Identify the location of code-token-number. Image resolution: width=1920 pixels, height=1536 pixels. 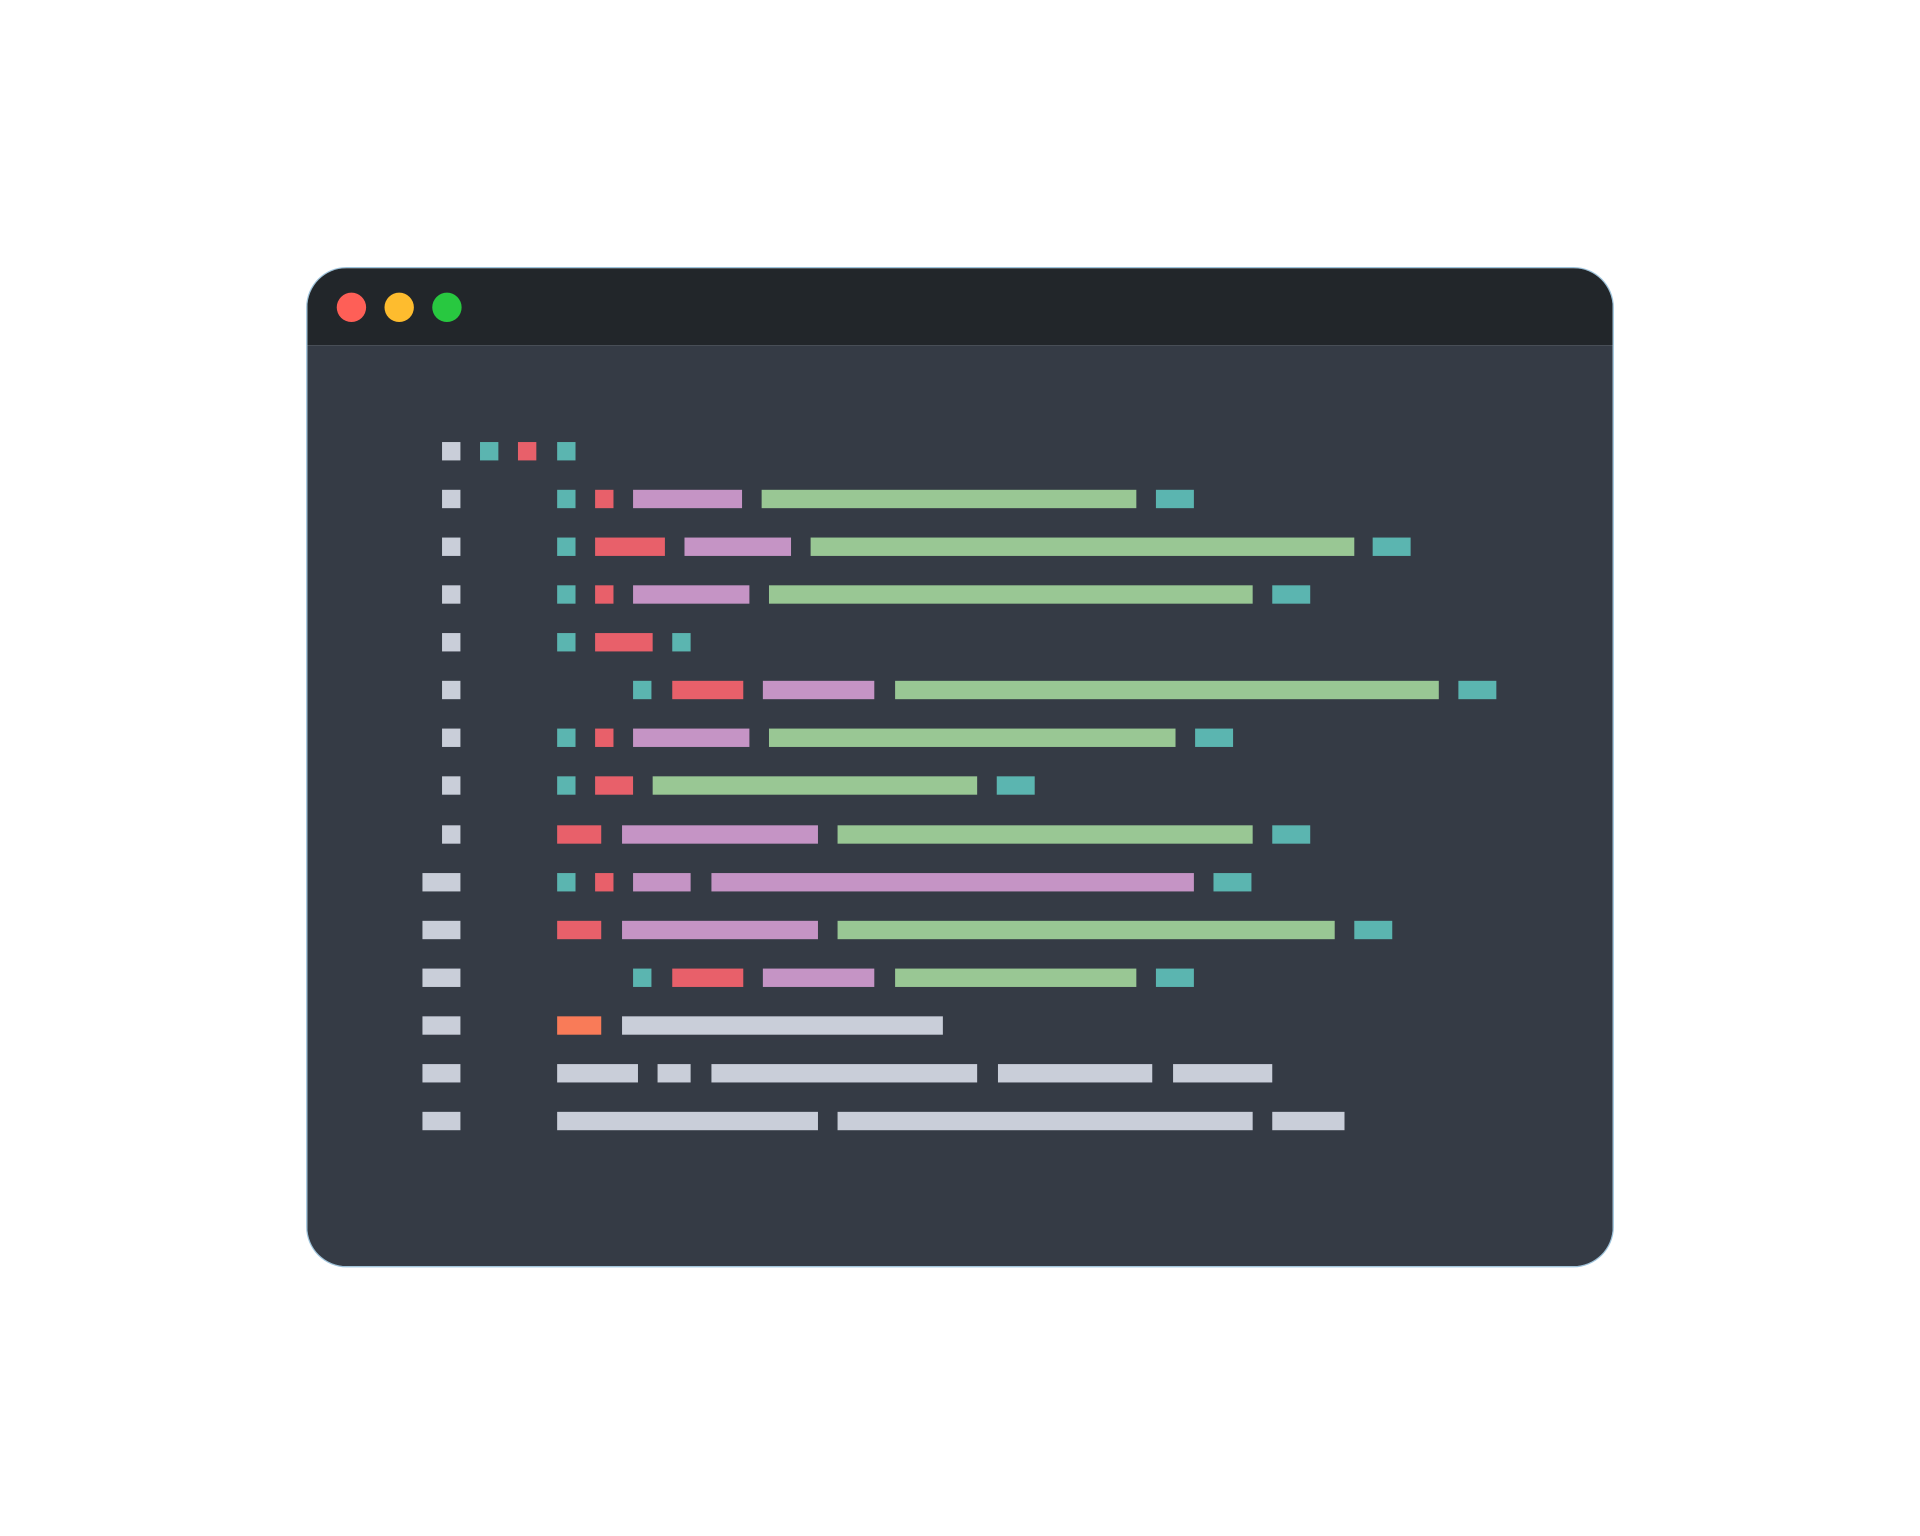
(579, 1025).